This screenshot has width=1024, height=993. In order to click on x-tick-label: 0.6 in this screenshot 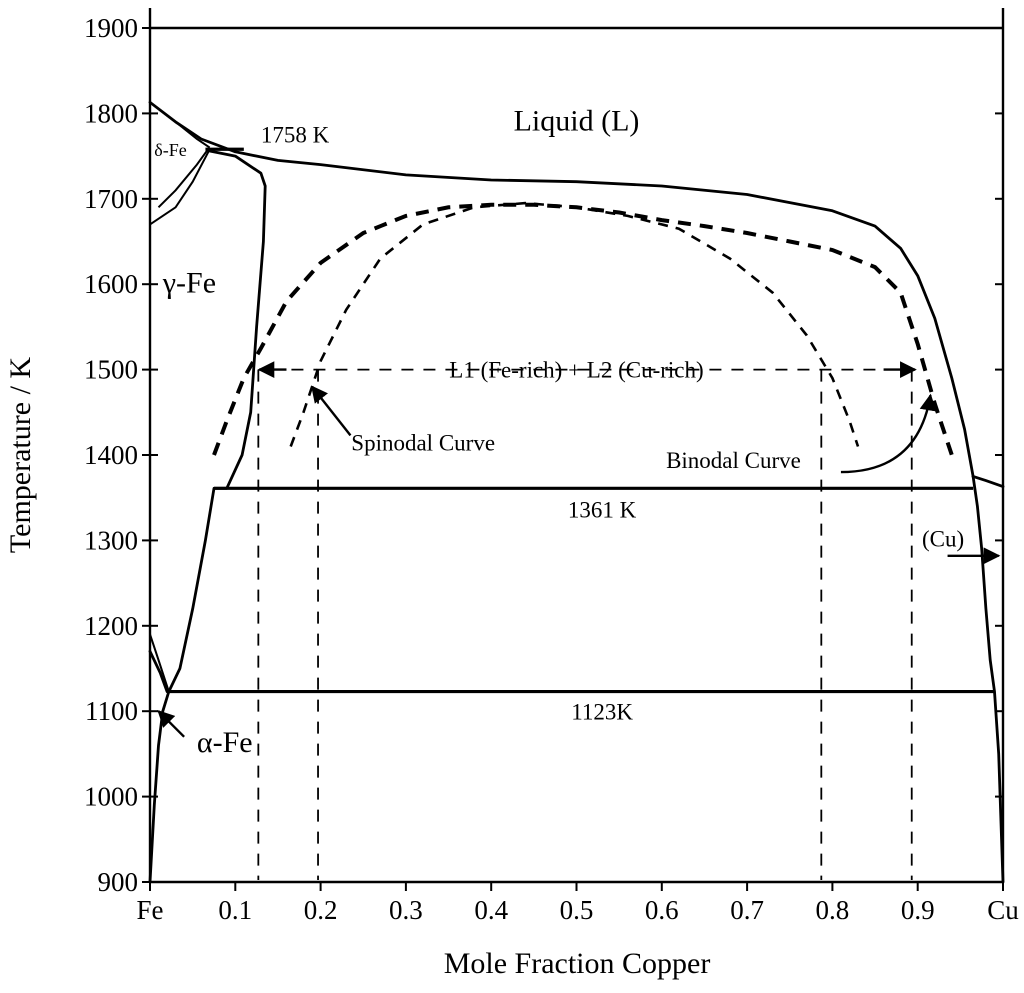, I will do `click(662, 910)`.